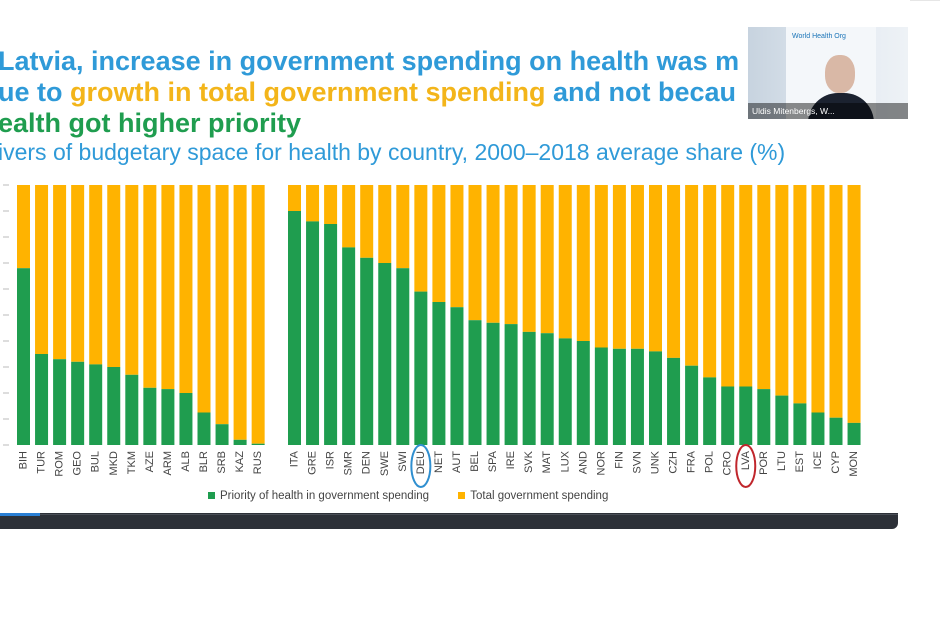 The image size is (940, 626). Describe the element at coordinates (439, 462) in the screenshot. I see `x-tick-label-net: NET` at that location.